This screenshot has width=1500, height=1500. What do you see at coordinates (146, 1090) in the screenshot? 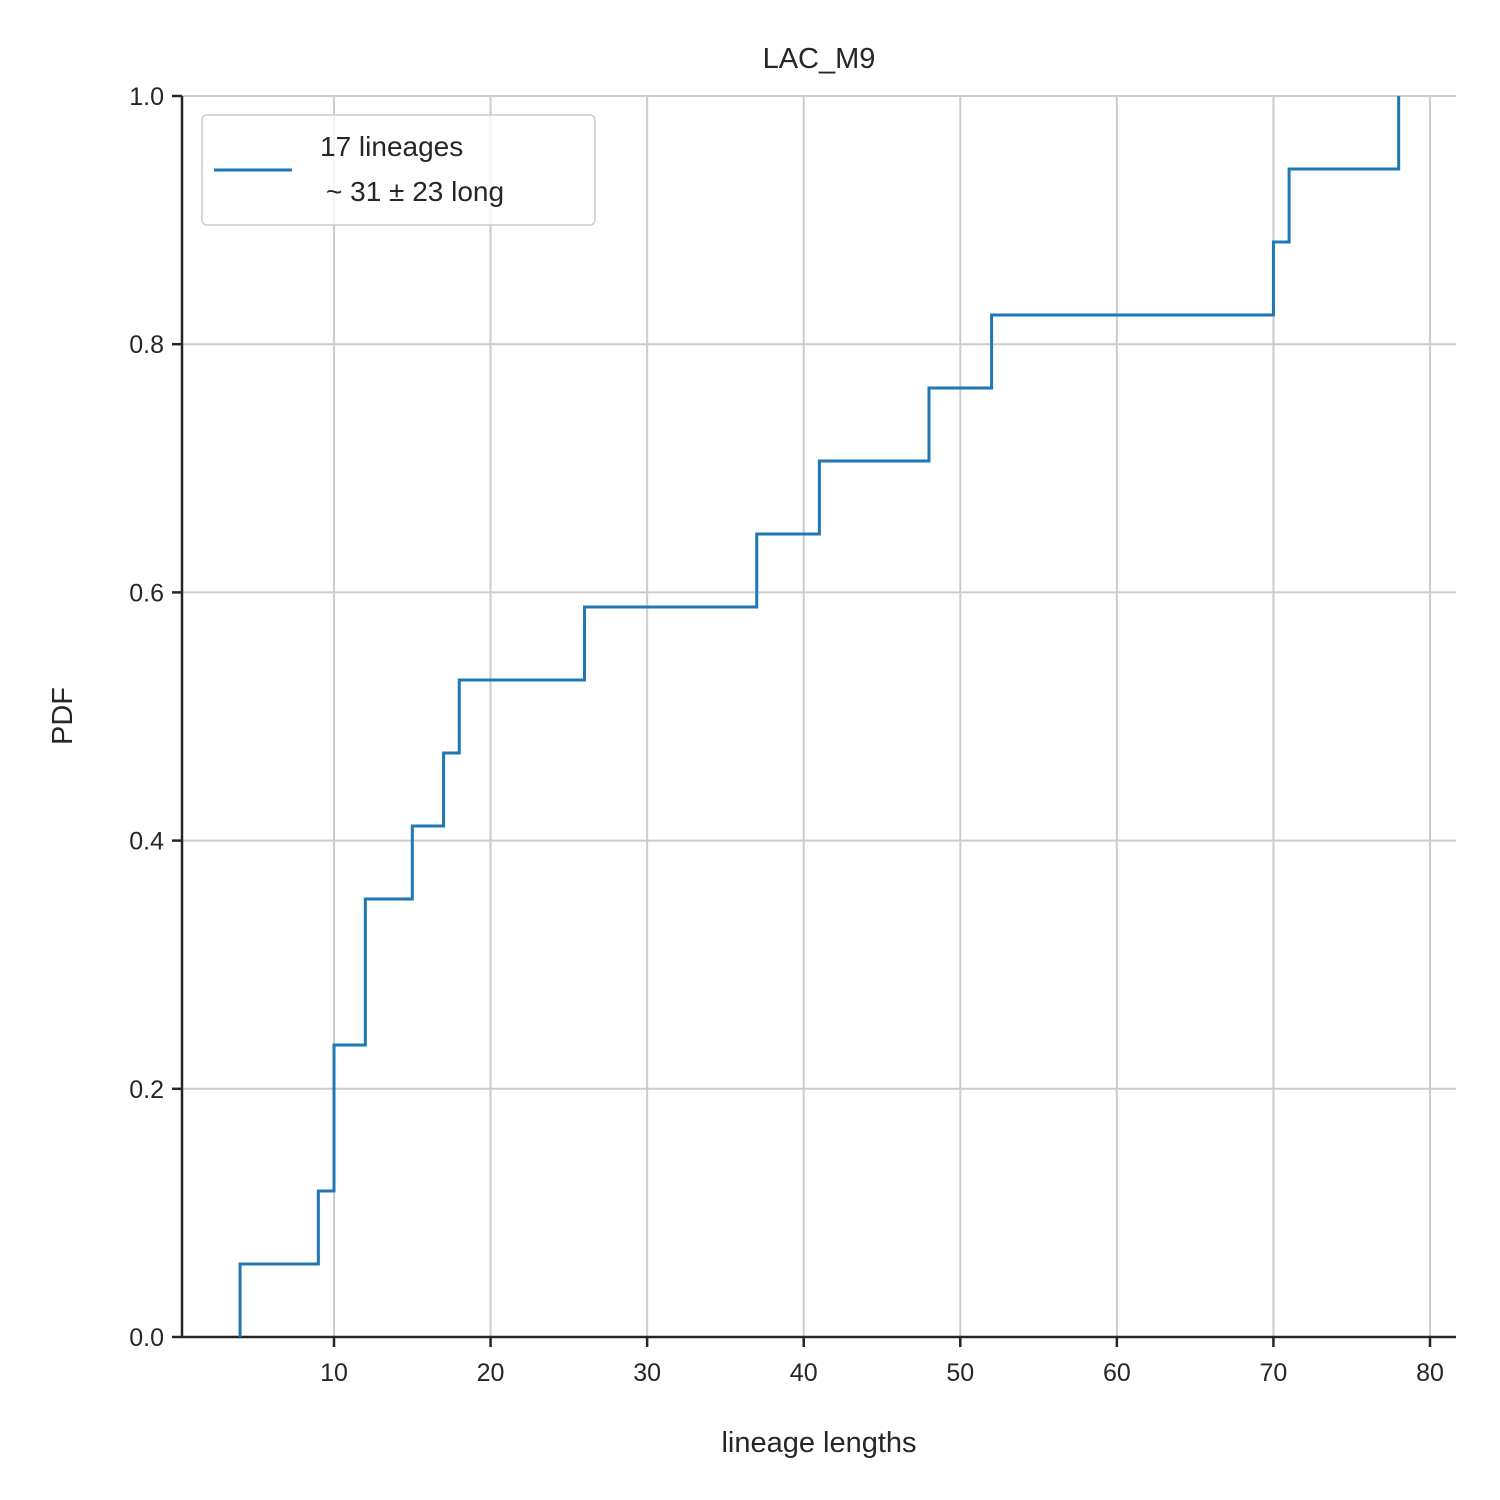
I see `y-tick-label: 0.2` at bounding box center [146, 1090].